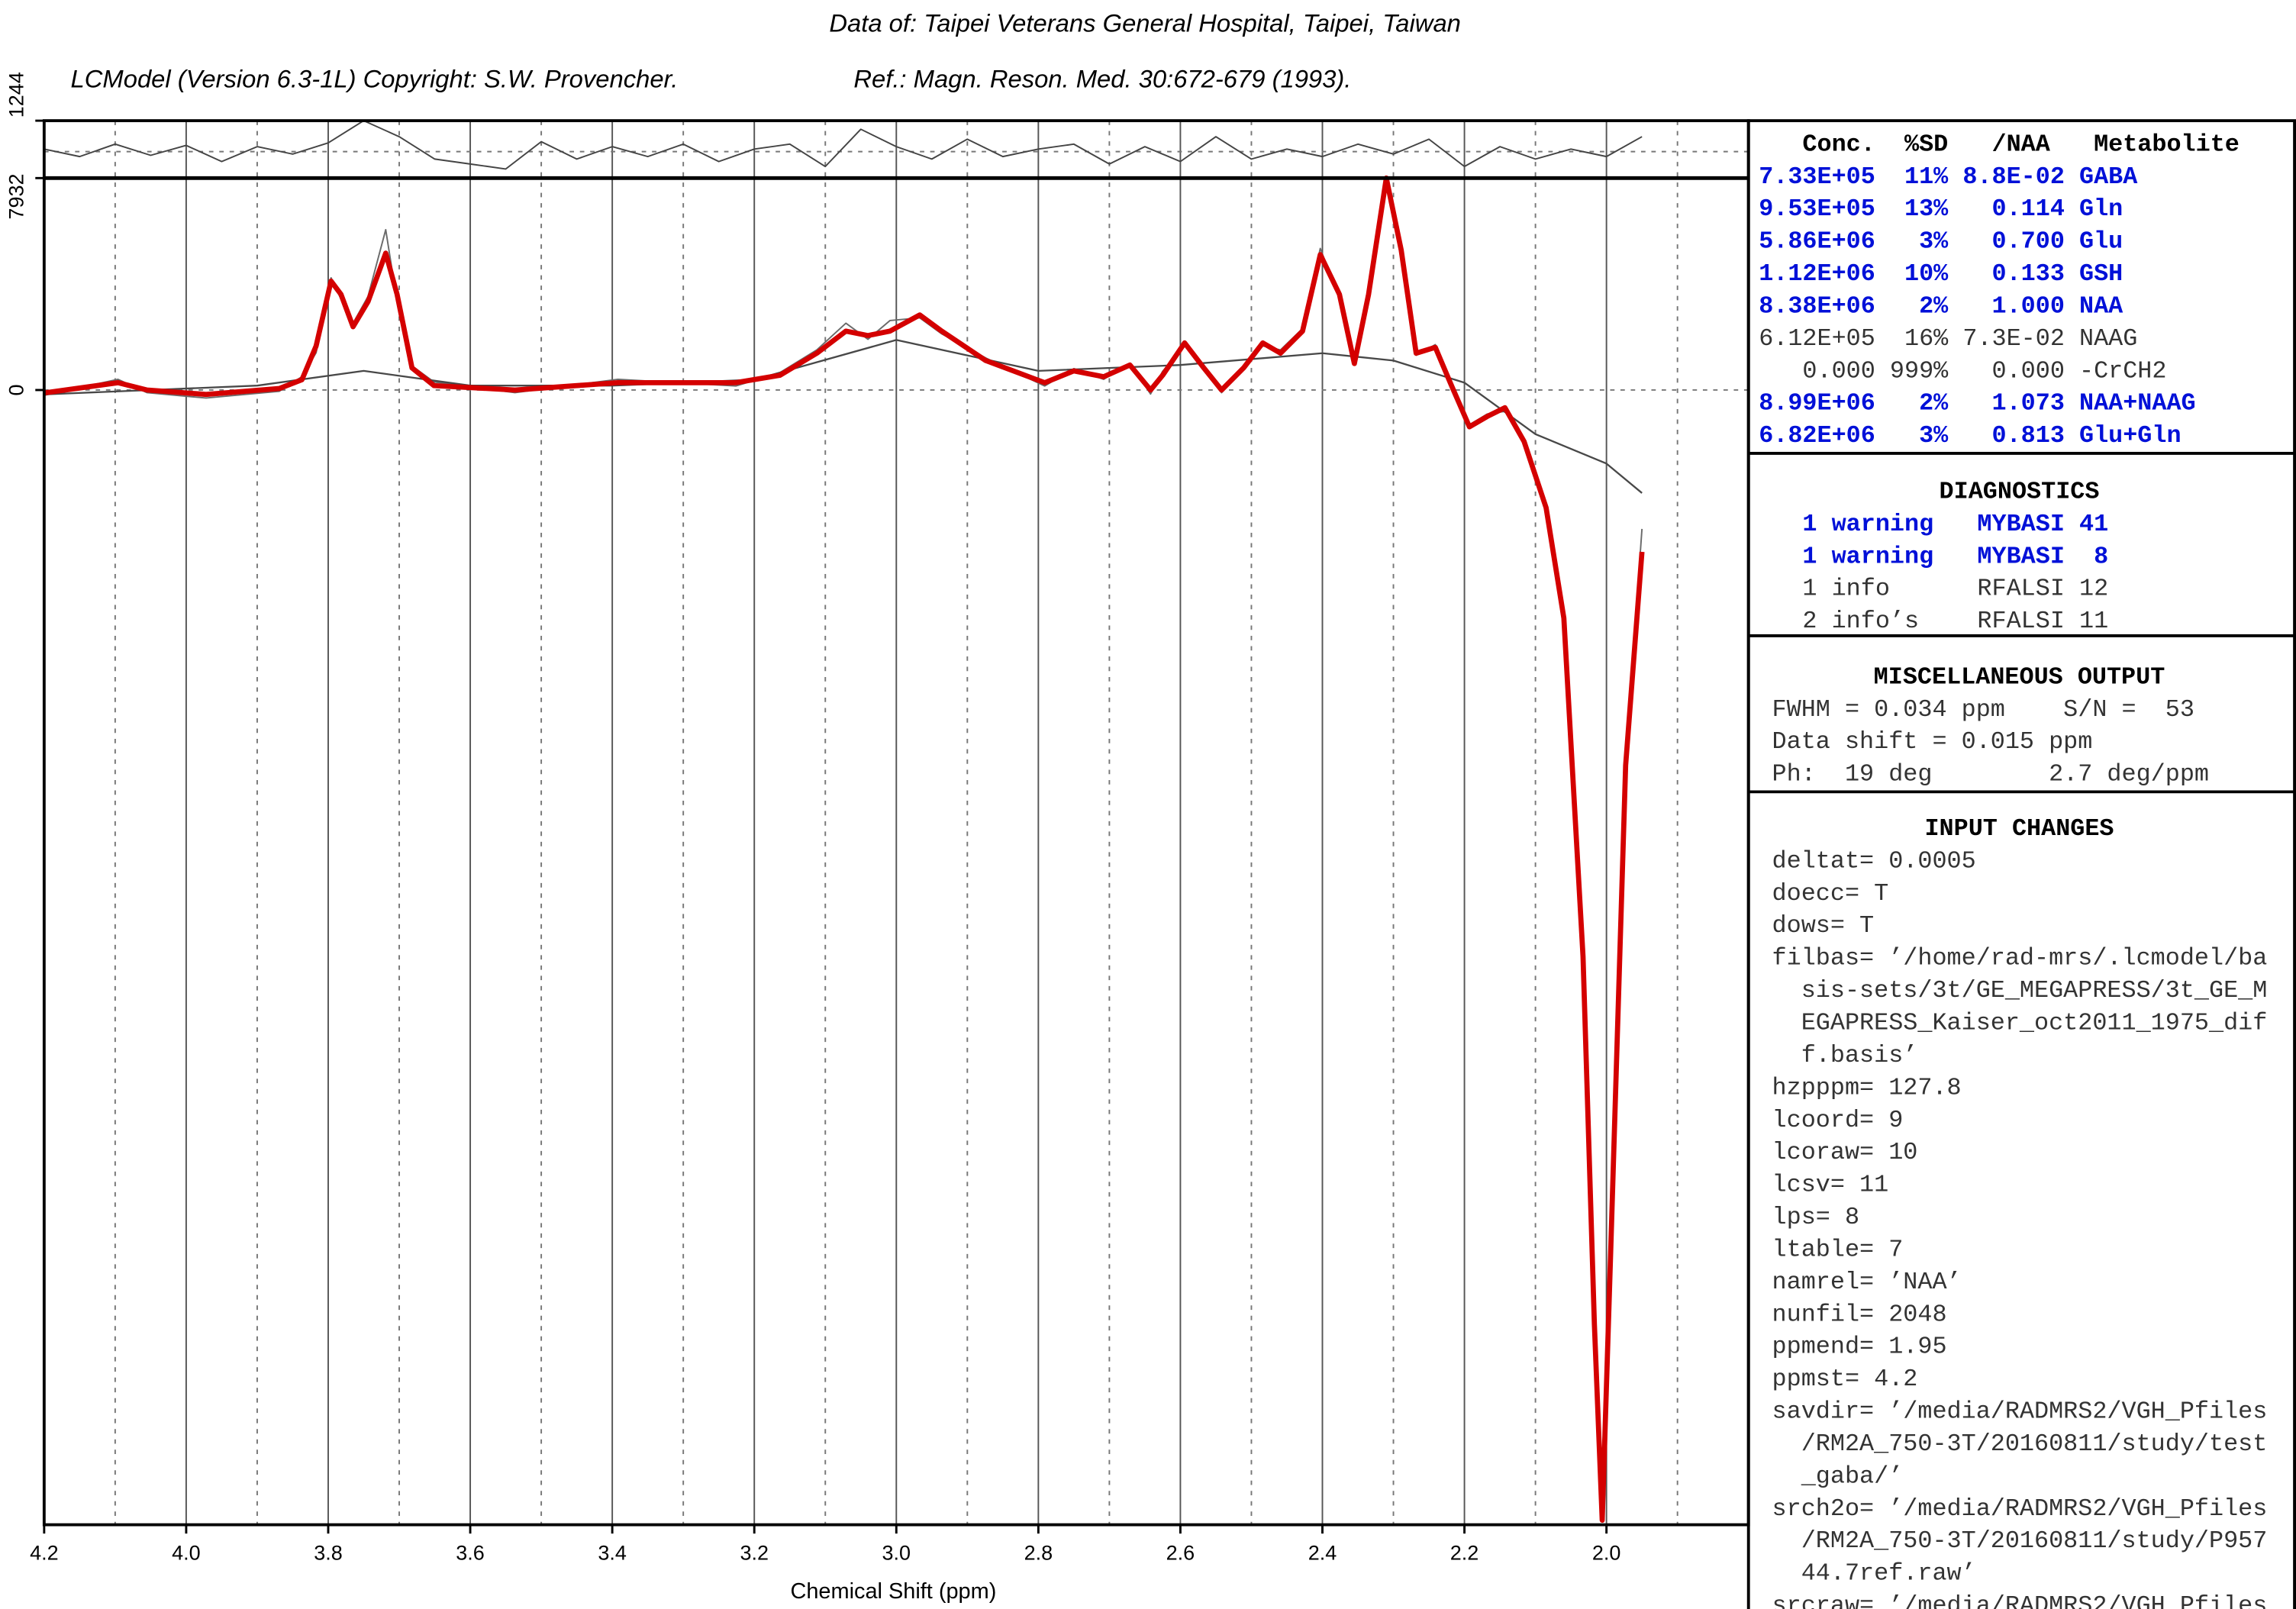 The width and height of the screenshot is (2296, 1609). I want to click on x-tick-label: 3.2, so click(754, 1552).